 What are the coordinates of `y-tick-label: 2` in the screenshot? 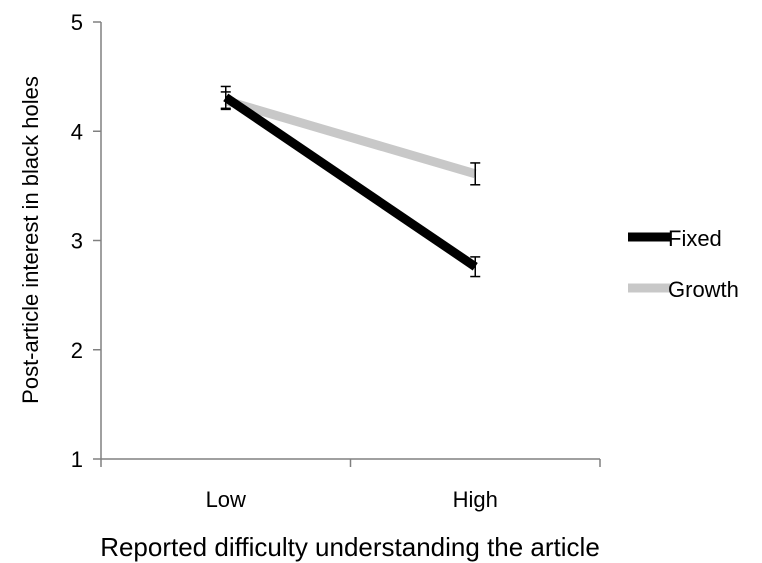 It's located at (77, 350).